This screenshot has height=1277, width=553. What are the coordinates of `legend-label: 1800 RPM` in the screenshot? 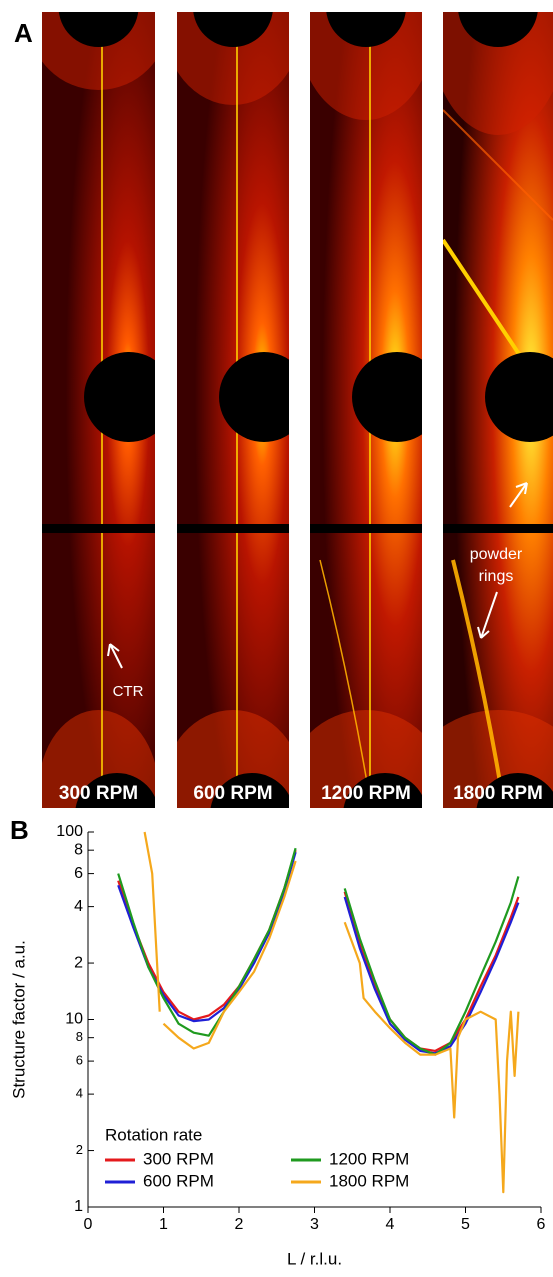 It's located at (369, 1180).